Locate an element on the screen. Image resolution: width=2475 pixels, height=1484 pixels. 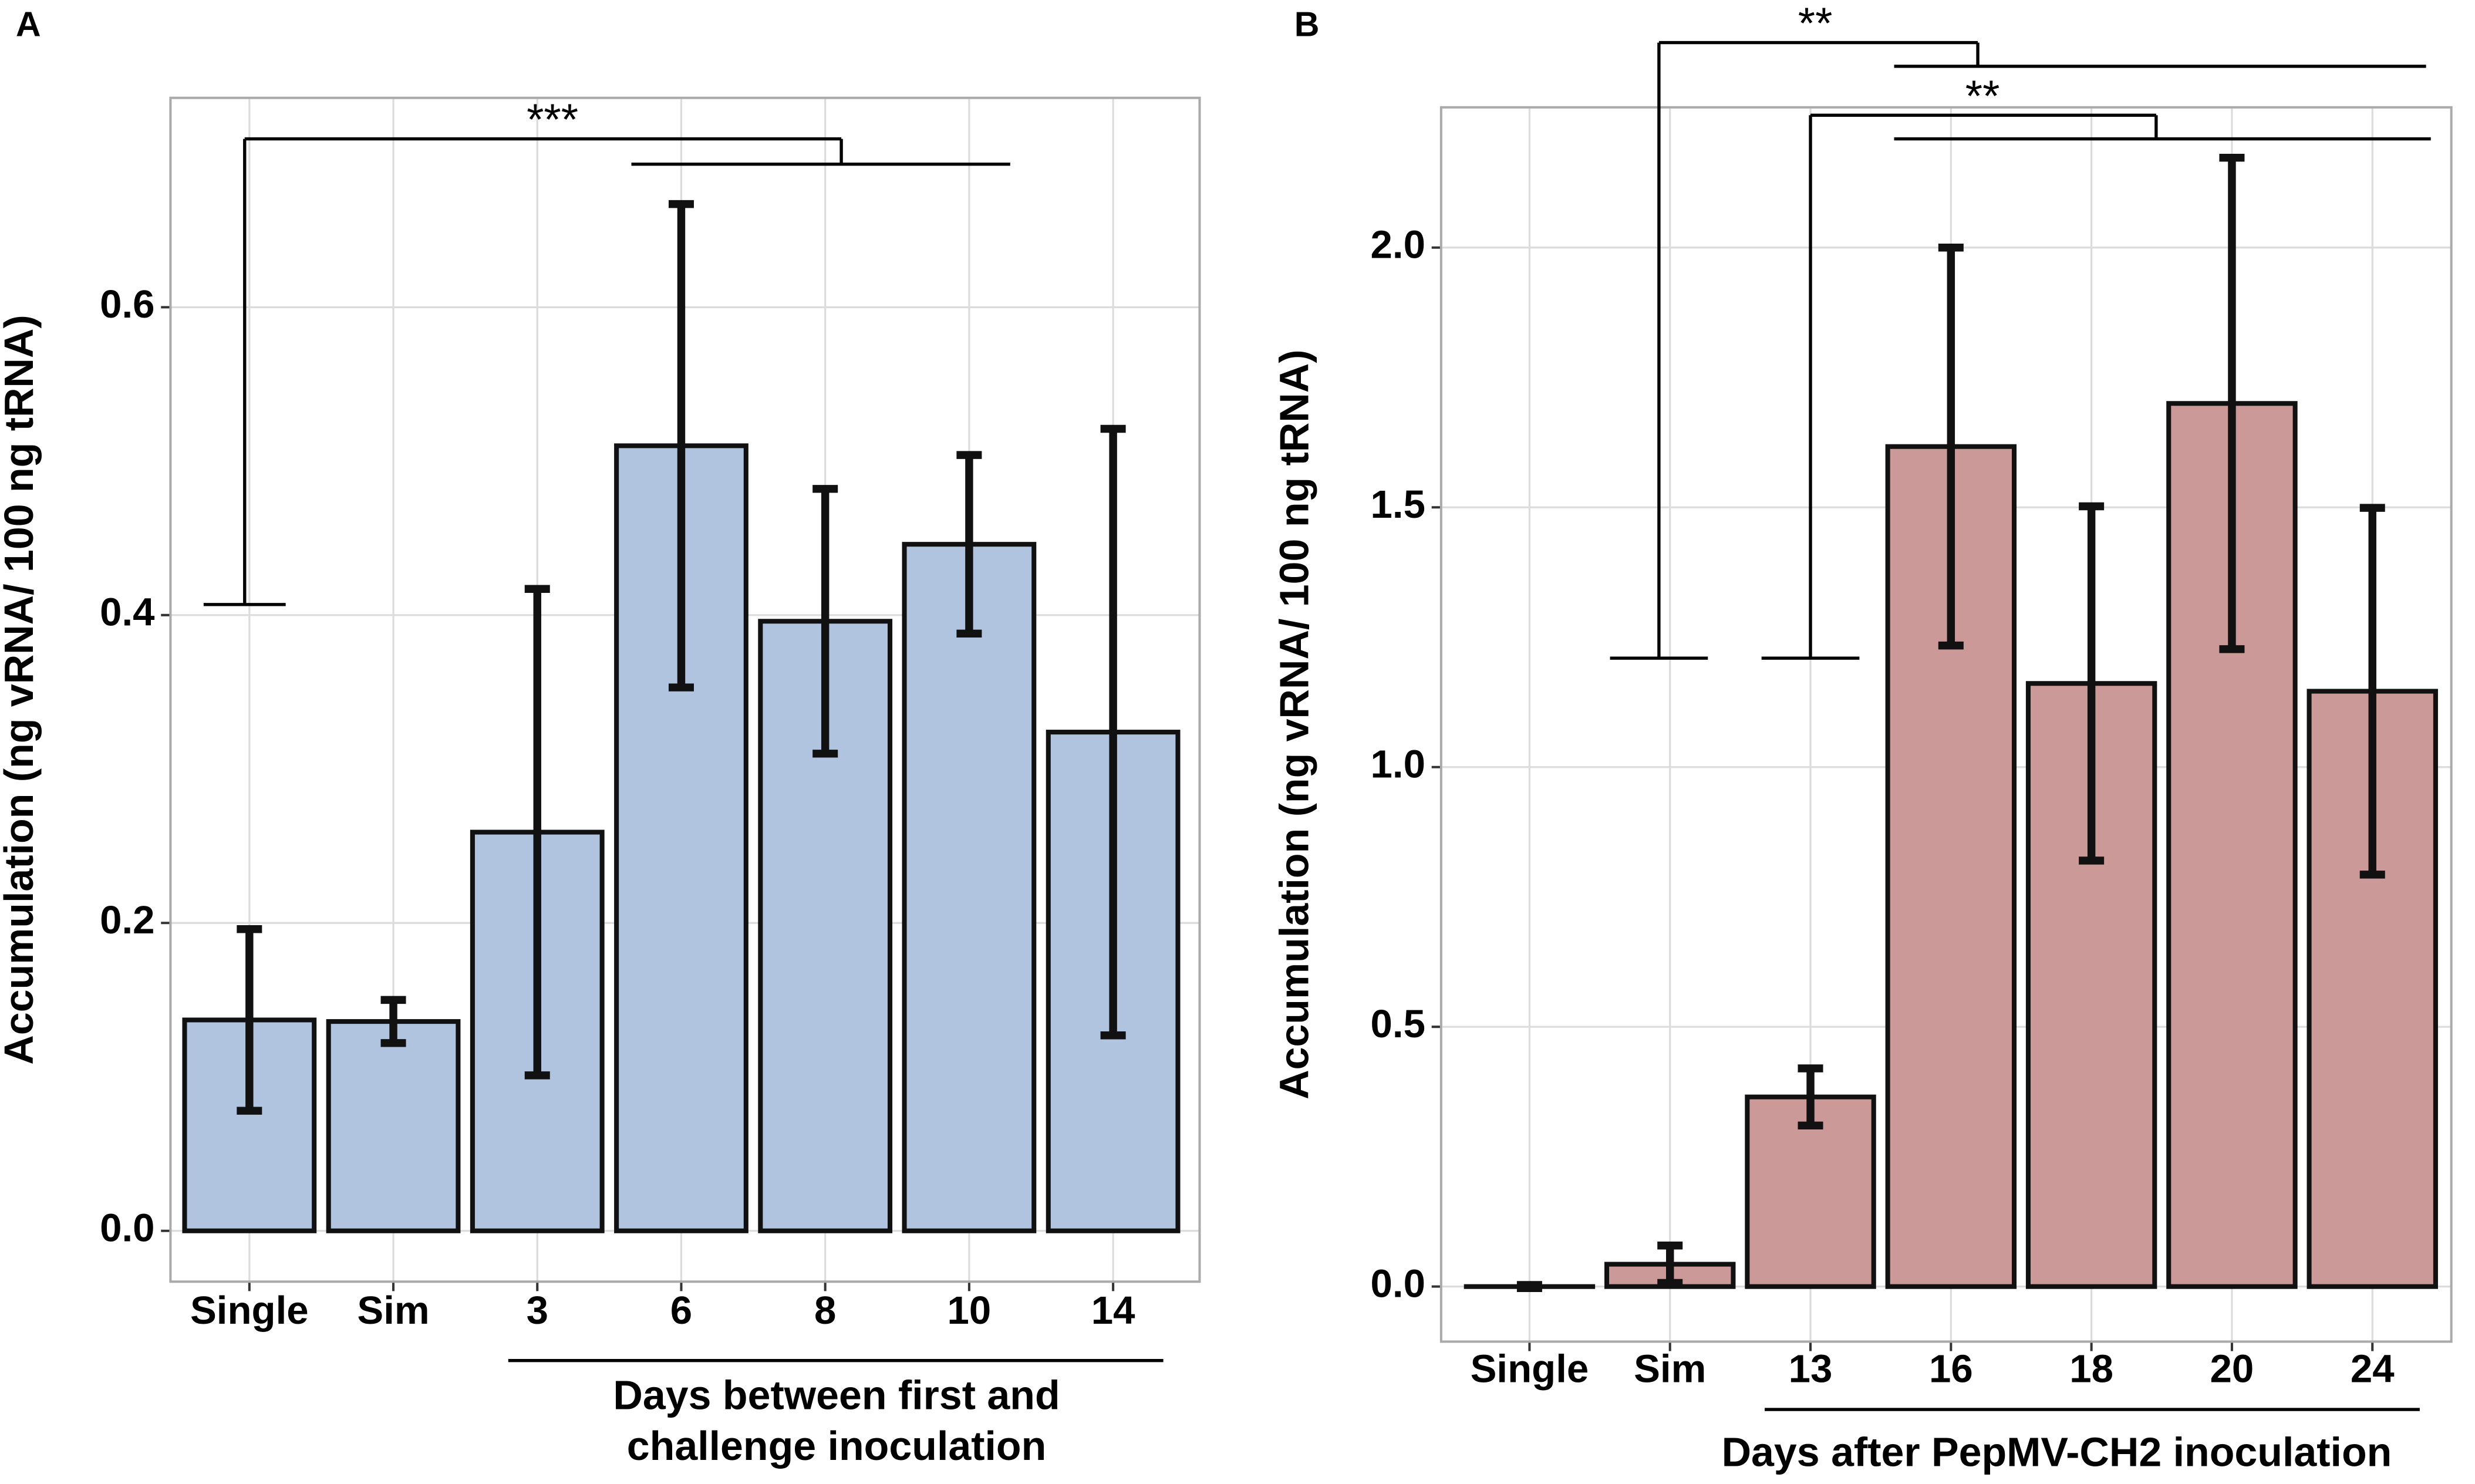
x-tick-label: 13 is located at coordinates (1811, 1369).